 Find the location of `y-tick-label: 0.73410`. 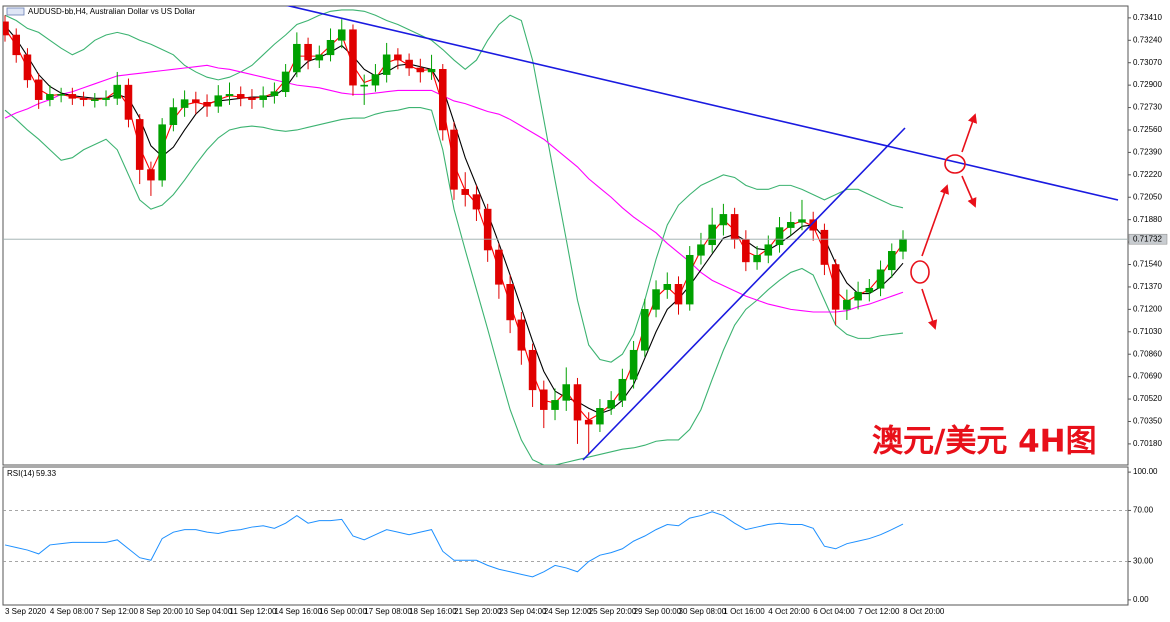

y-tick-label: 0.73410 is located at coordinates (1147, 17).